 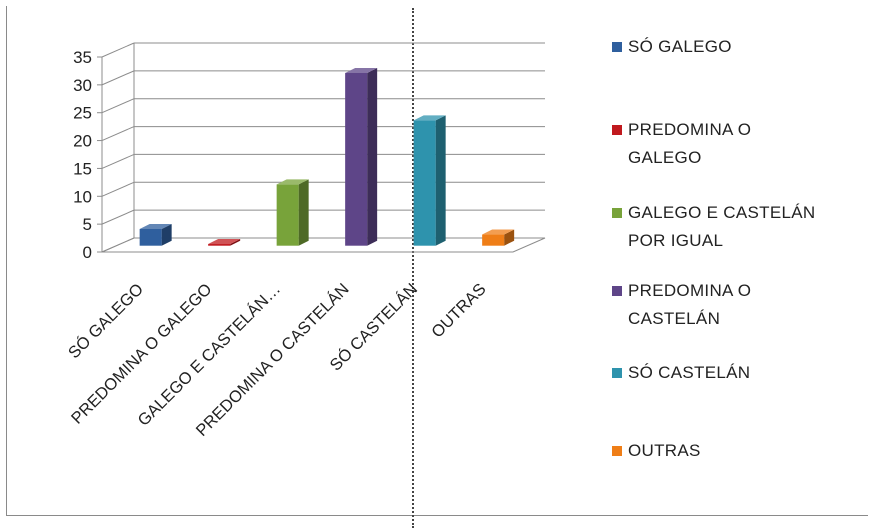 I want to click on legend-item-2: PREDOMINA O GALEGO, so click(x=681, y=143).